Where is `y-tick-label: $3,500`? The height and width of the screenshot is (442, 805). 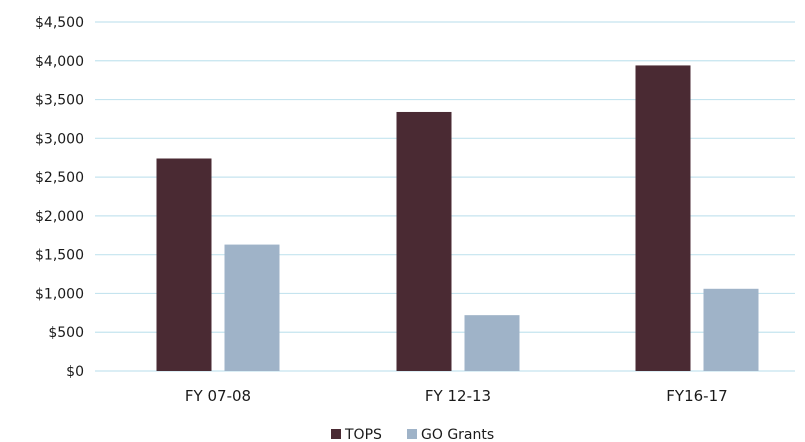 y-tick-label: $3,500 is located at coordinates (59, 101).